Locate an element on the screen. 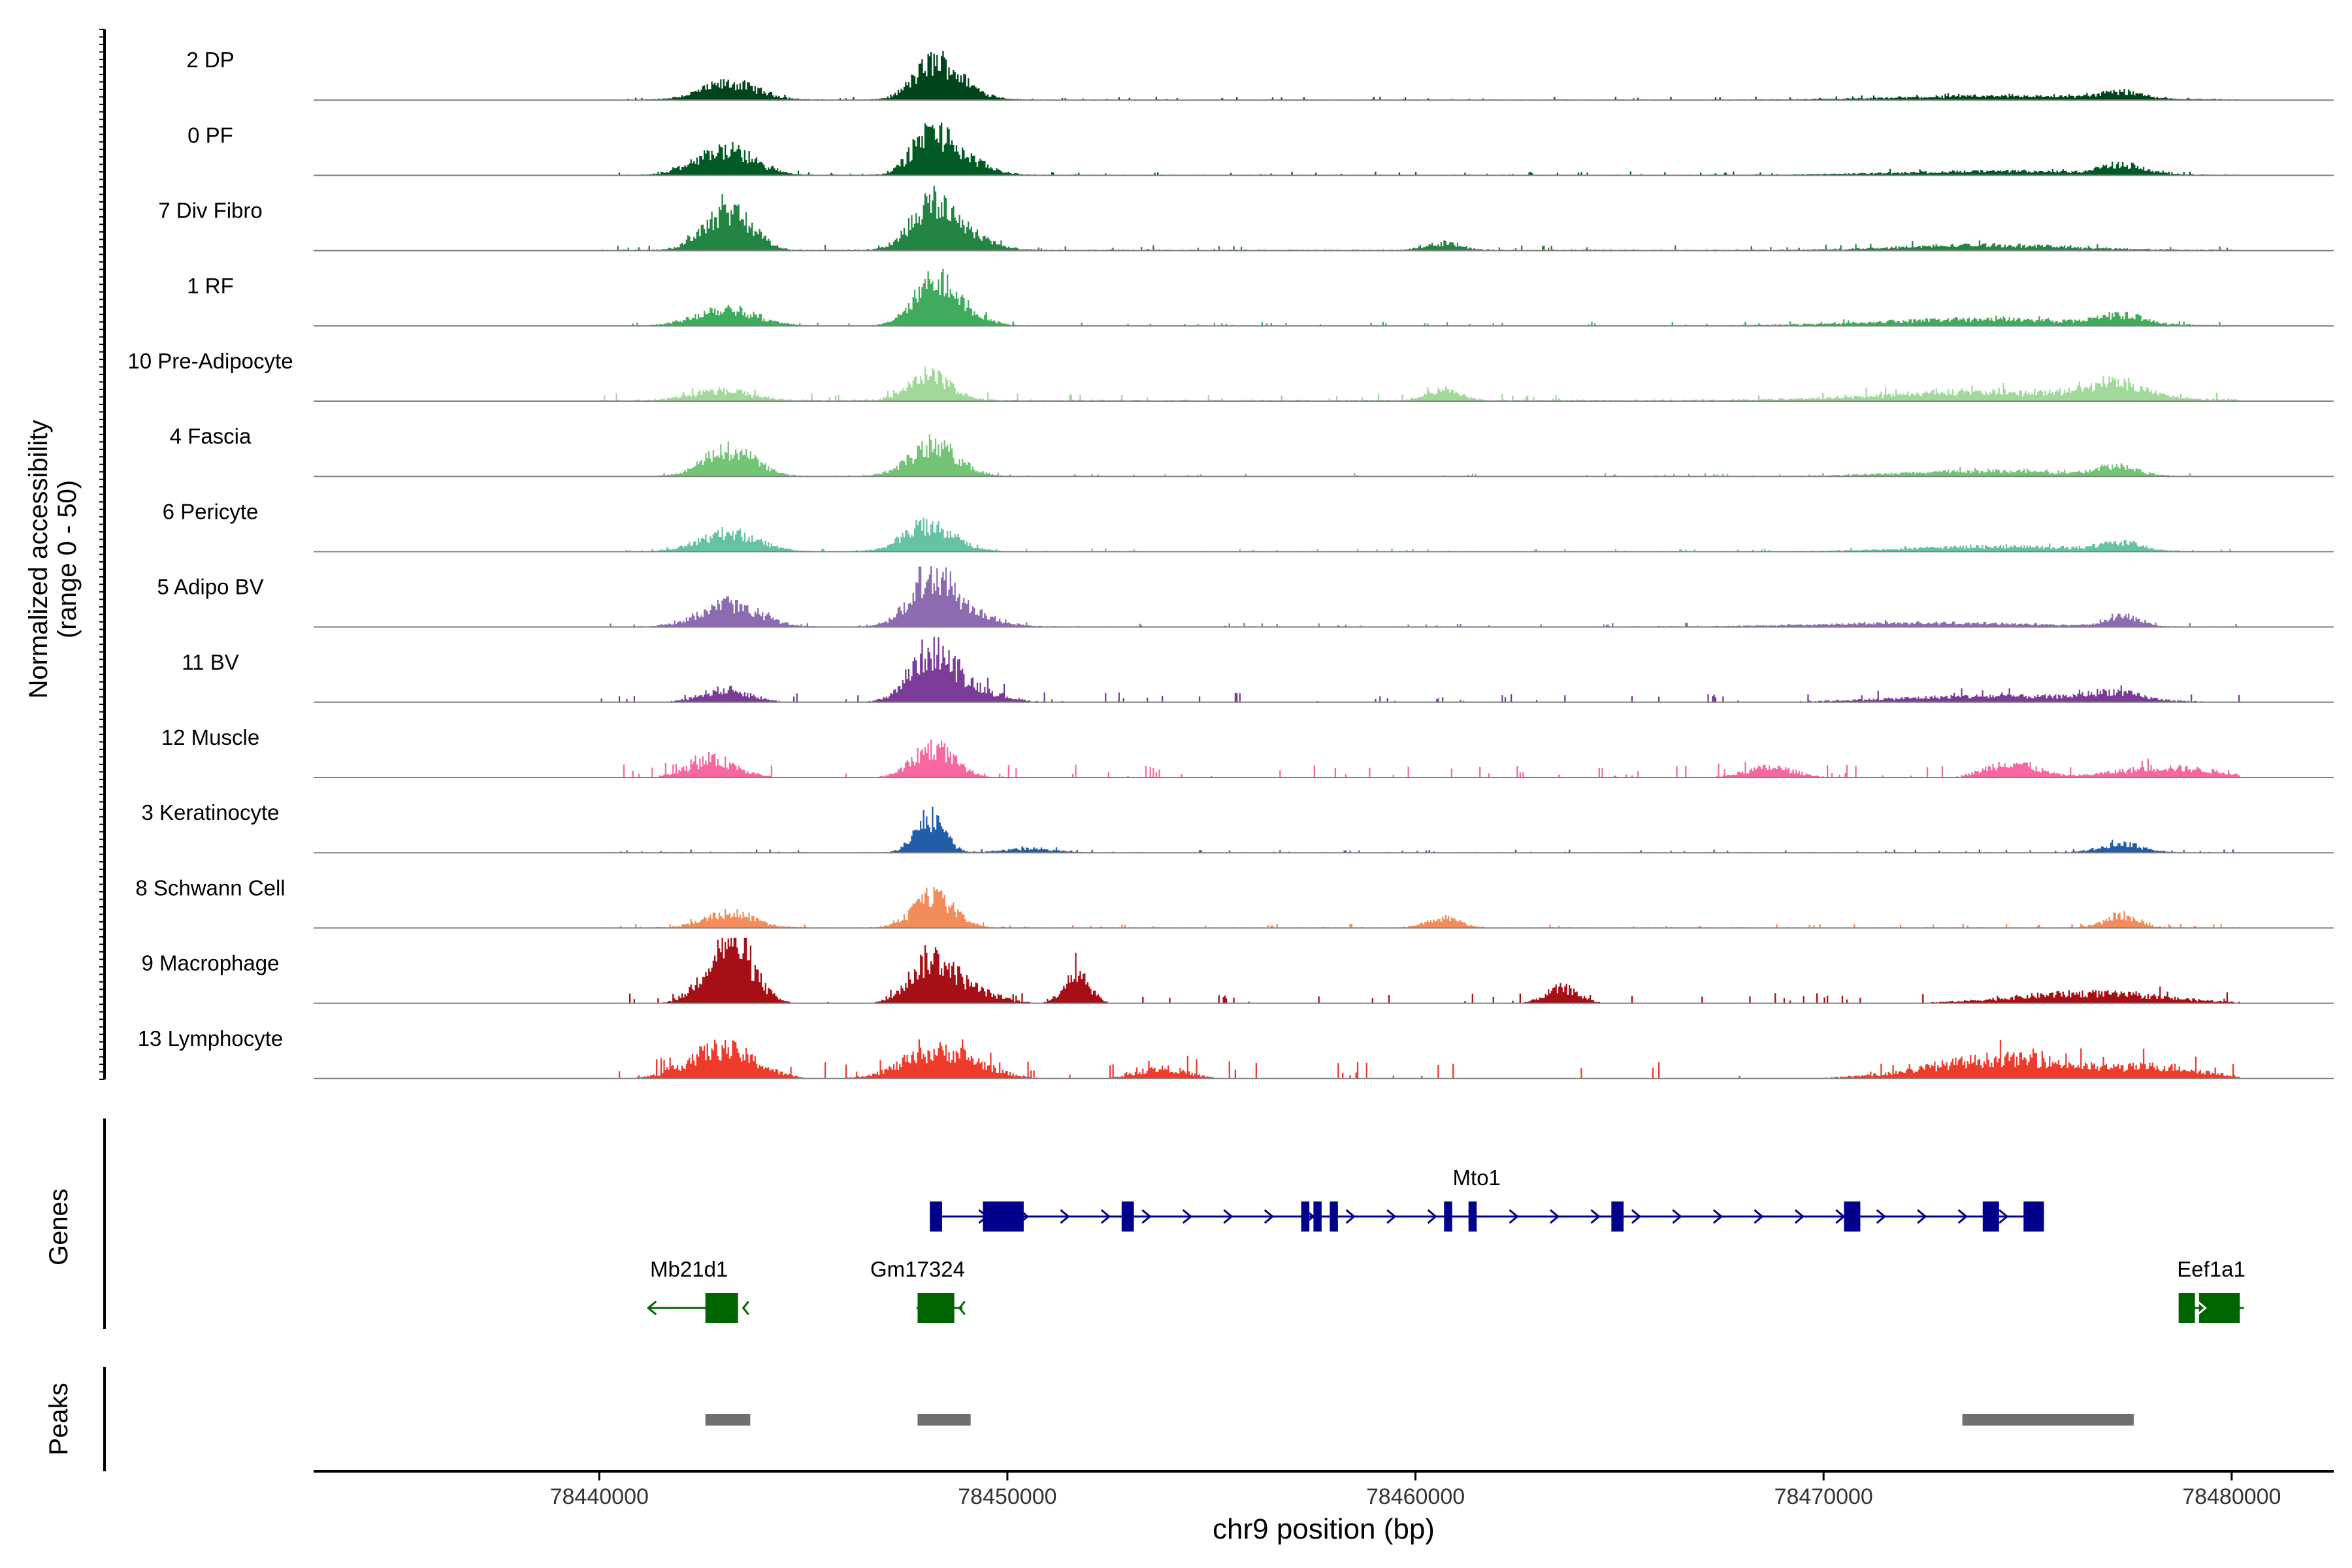 This screenshot has height=1568, width=2352. track-4-fascia: 4 Fascia is located at coordinates (1252, 451).